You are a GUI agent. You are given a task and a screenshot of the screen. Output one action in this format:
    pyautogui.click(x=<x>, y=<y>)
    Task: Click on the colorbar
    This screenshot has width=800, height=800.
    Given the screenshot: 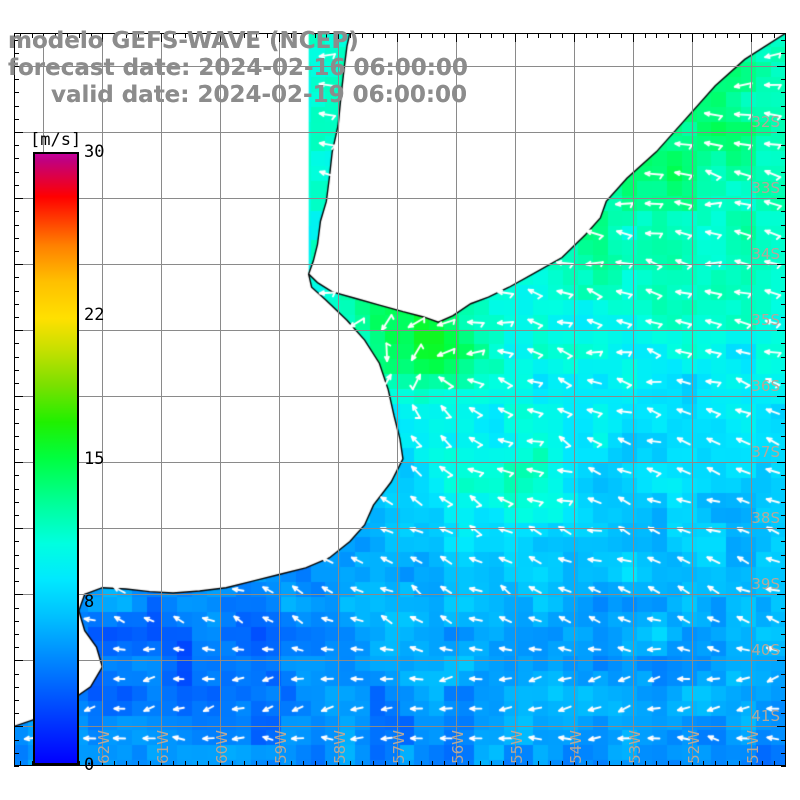 What is the action you would take?
    pyautogui.click(x=56, y=458)
    